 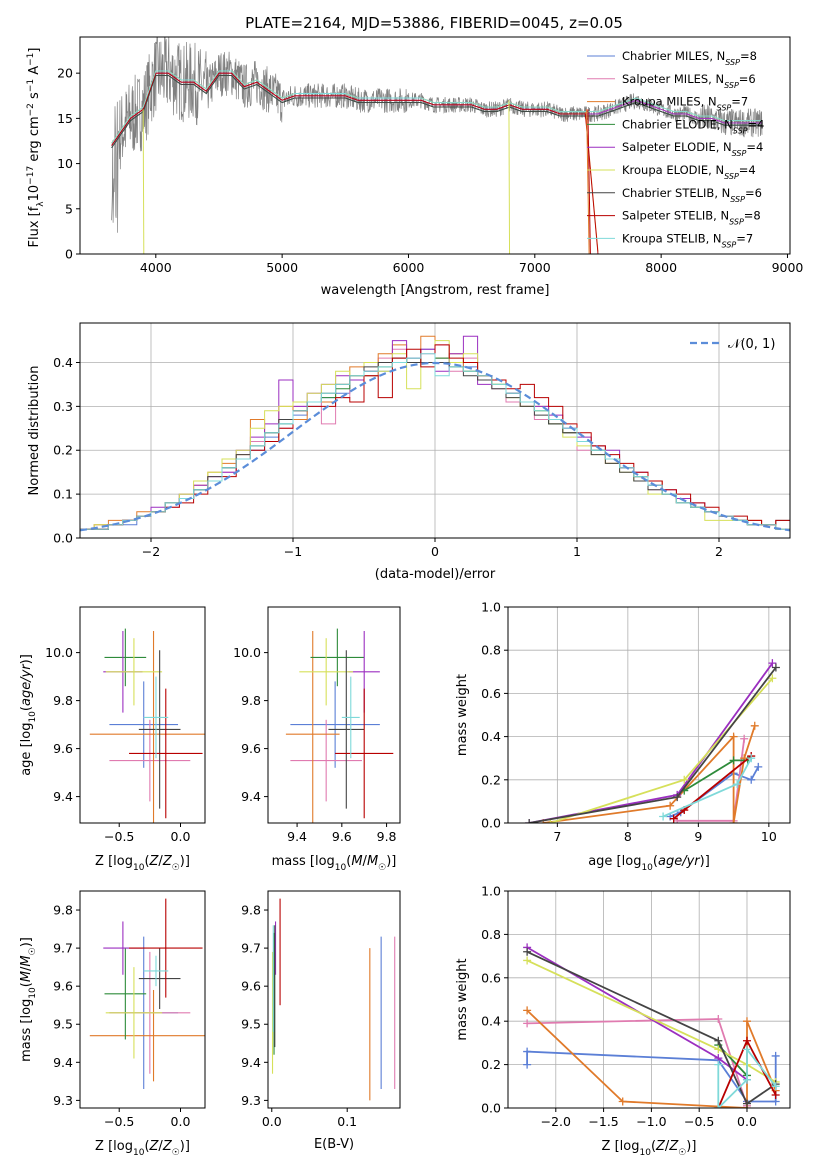 I want to click on x-axis-label: age [log10(age/yr)], so click(x=649, y=863).